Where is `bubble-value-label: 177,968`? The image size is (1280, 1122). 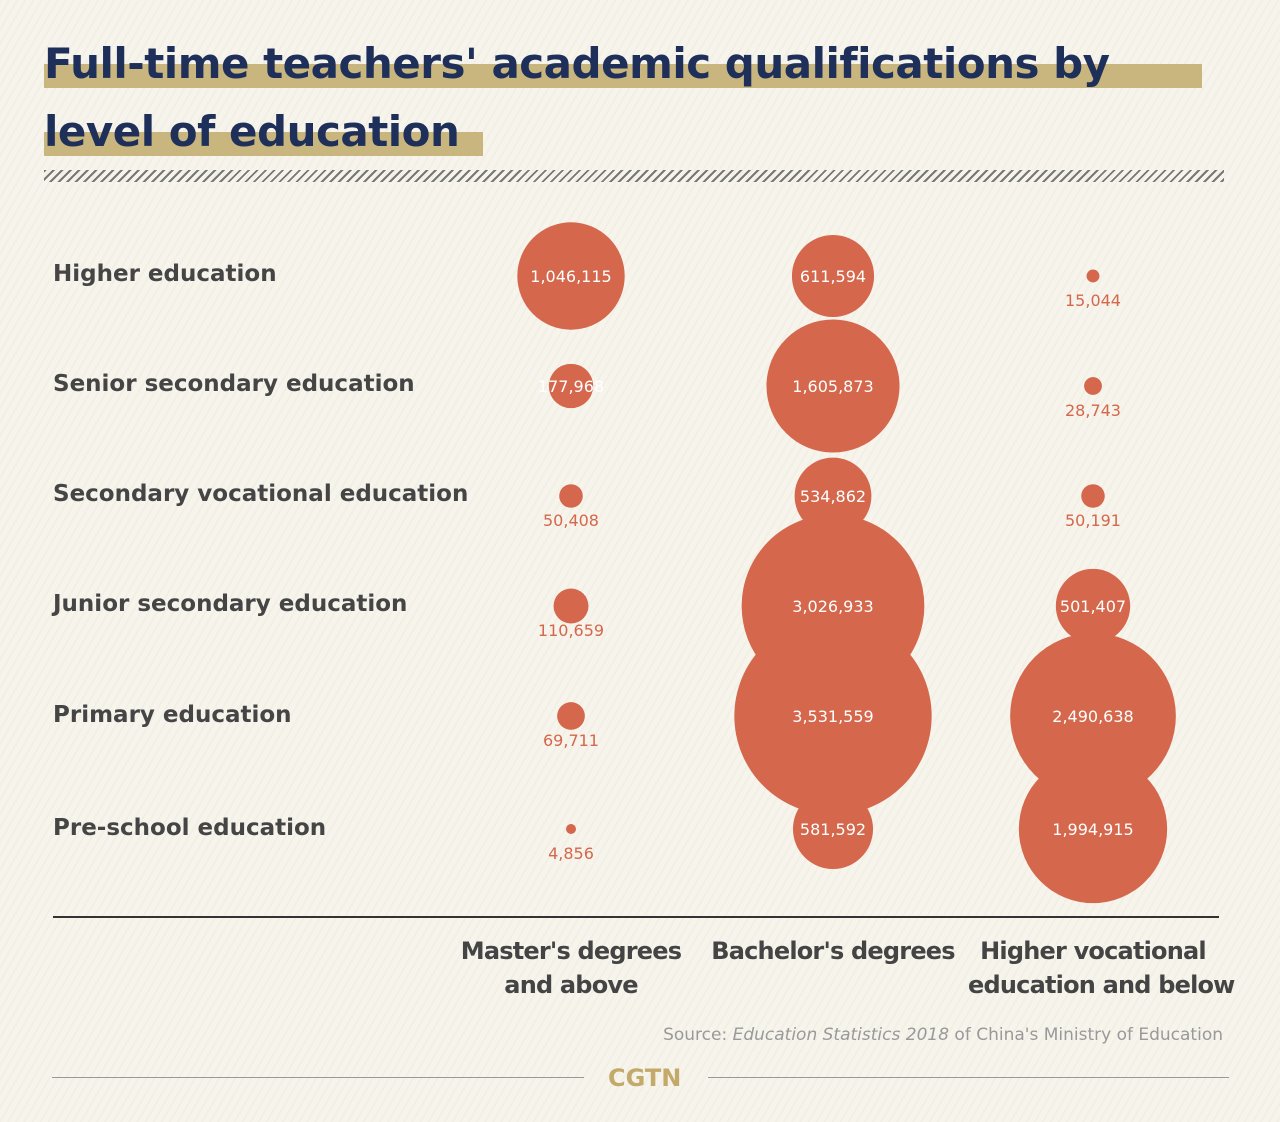 bubble-value-label: 177,968 is located at coordinates (571, 386).